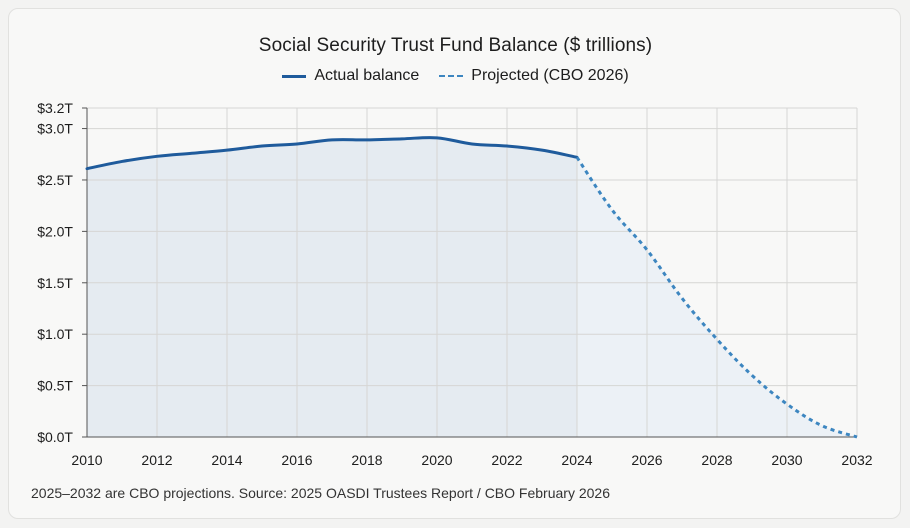 The width and height of the screenshot is (910, 528). I want to click on x-tick-label: 2032, so click(856, 460).